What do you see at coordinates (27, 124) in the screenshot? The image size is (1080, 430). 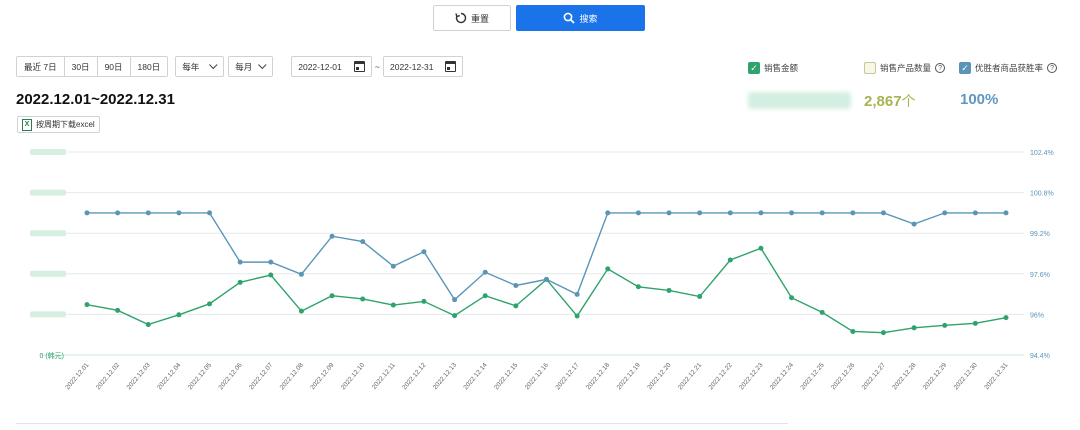 I see `excel-icon: X` at bounding box center [27, 124].